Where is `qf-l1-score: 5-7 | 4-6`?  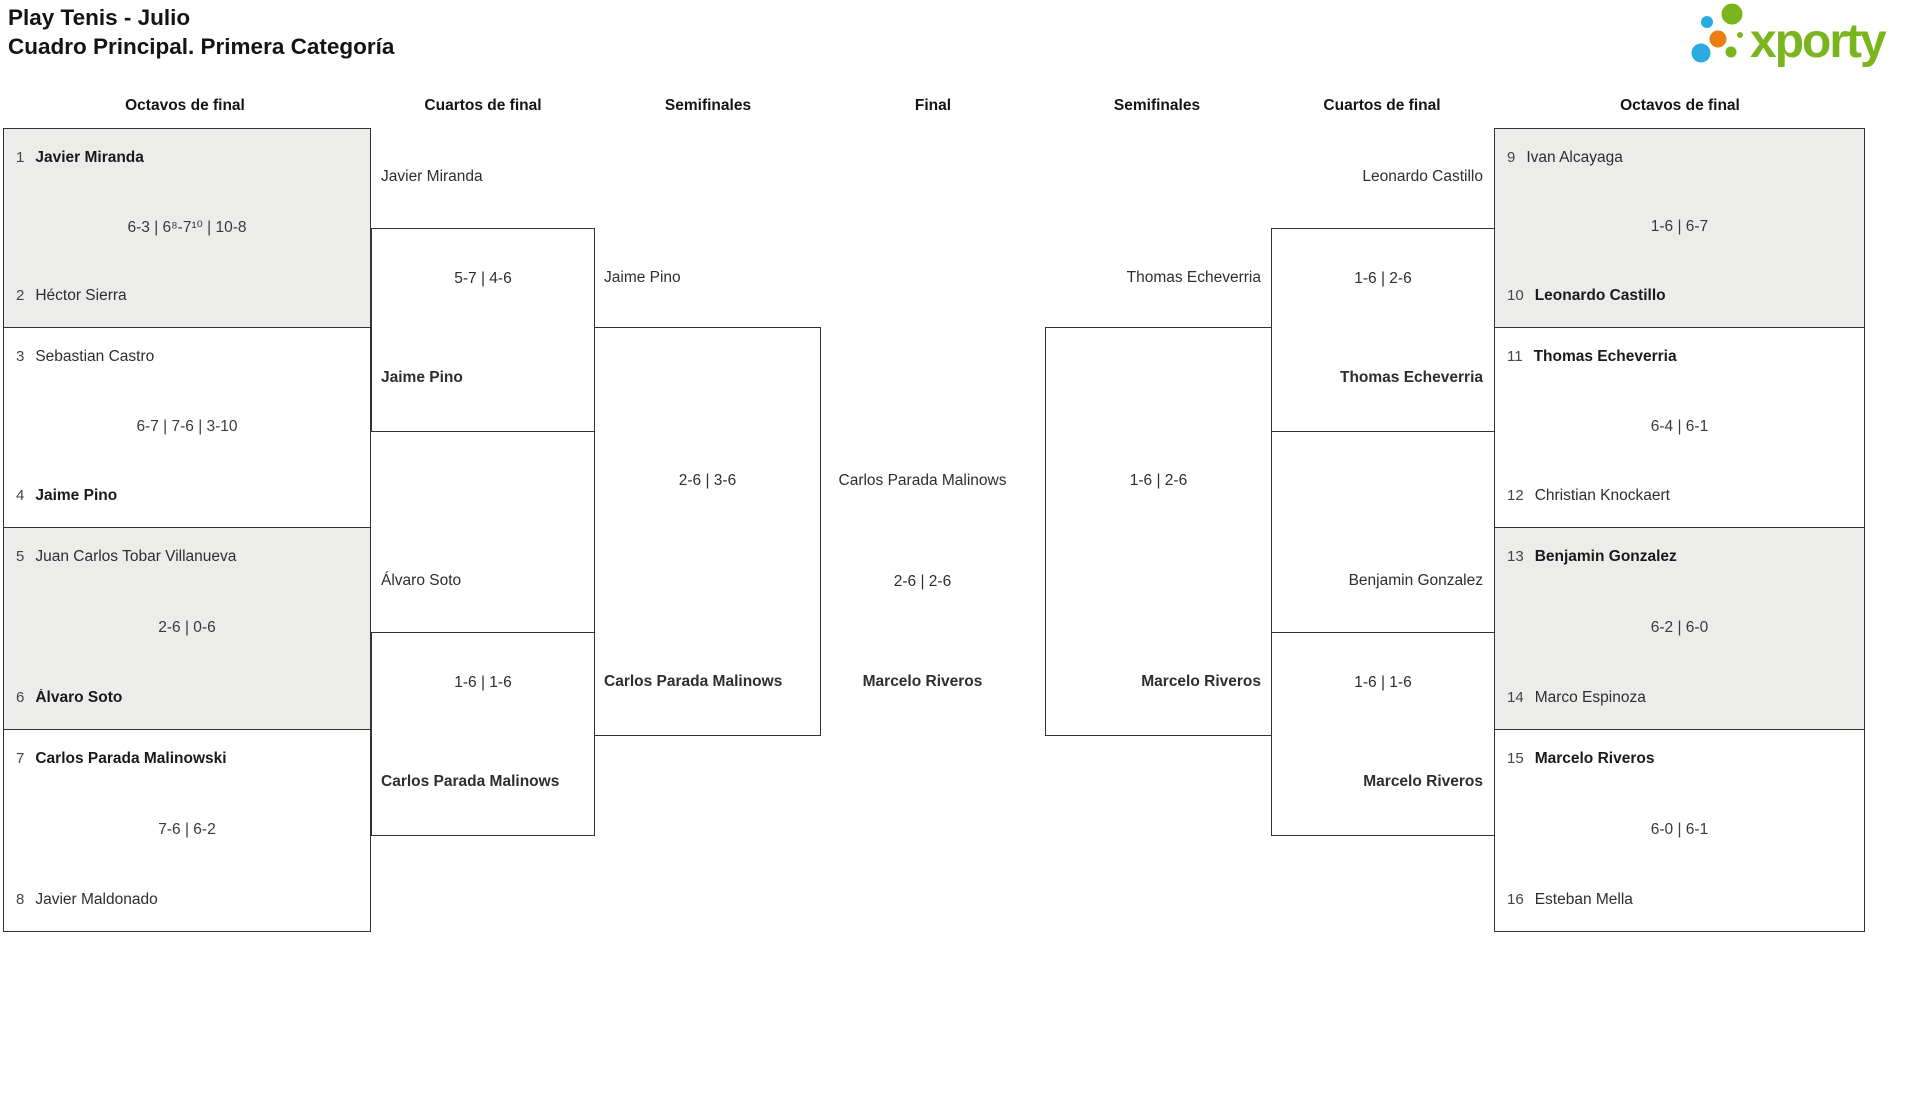
qf-l1-score: 5-7 | 4-6 is located at coordinates (483, 278).